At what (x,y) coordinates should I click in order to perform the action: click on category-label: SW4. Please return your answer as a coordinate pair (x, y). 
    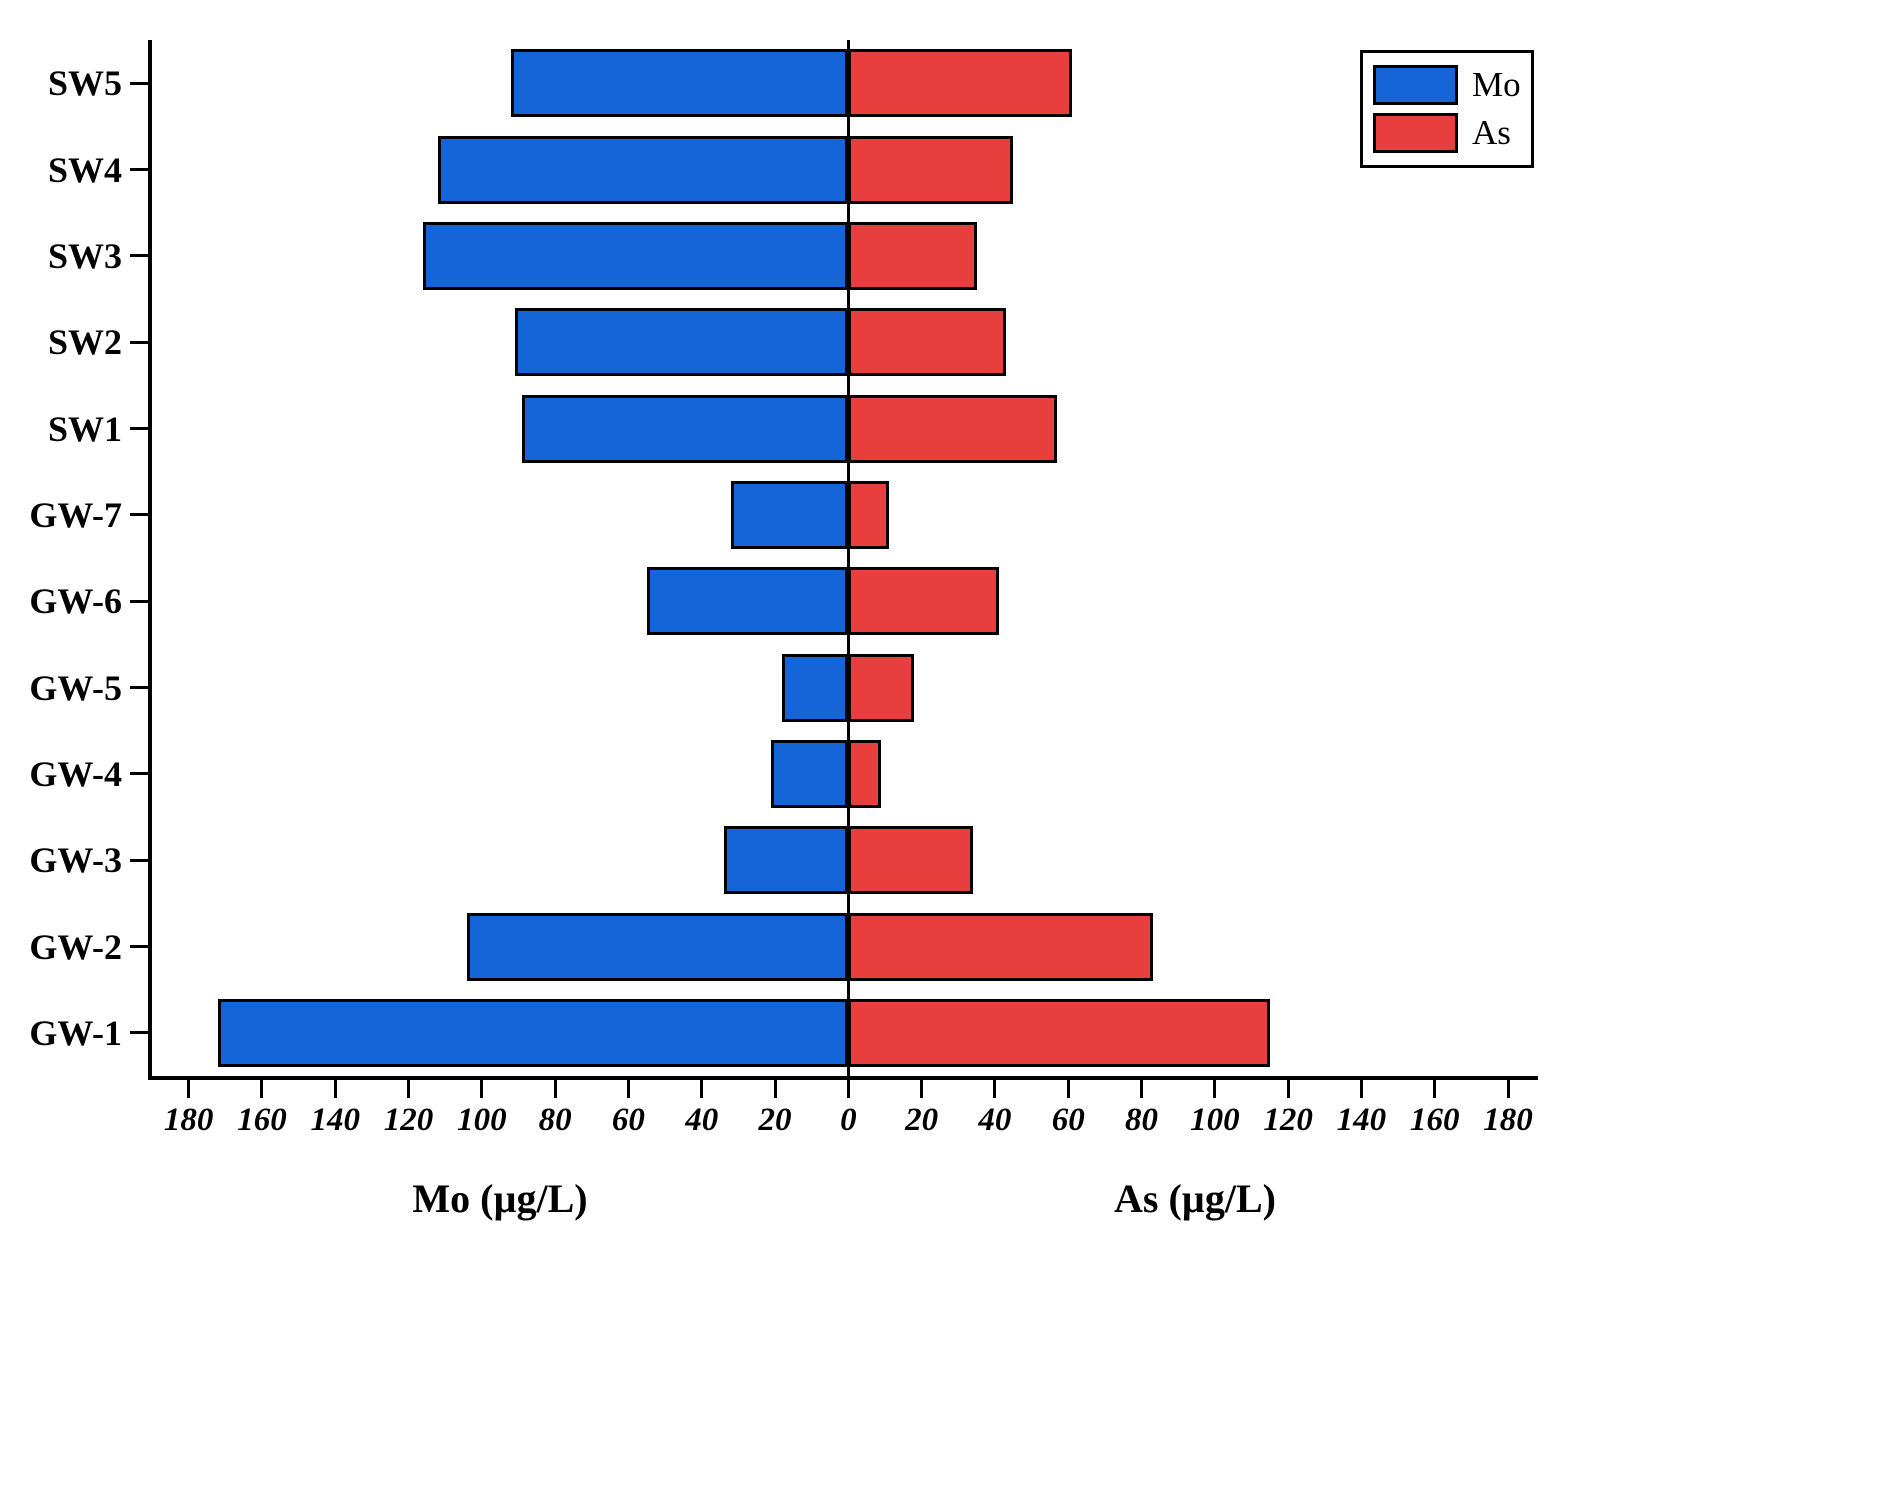
    Looking at the image, I should click on (84, 169).